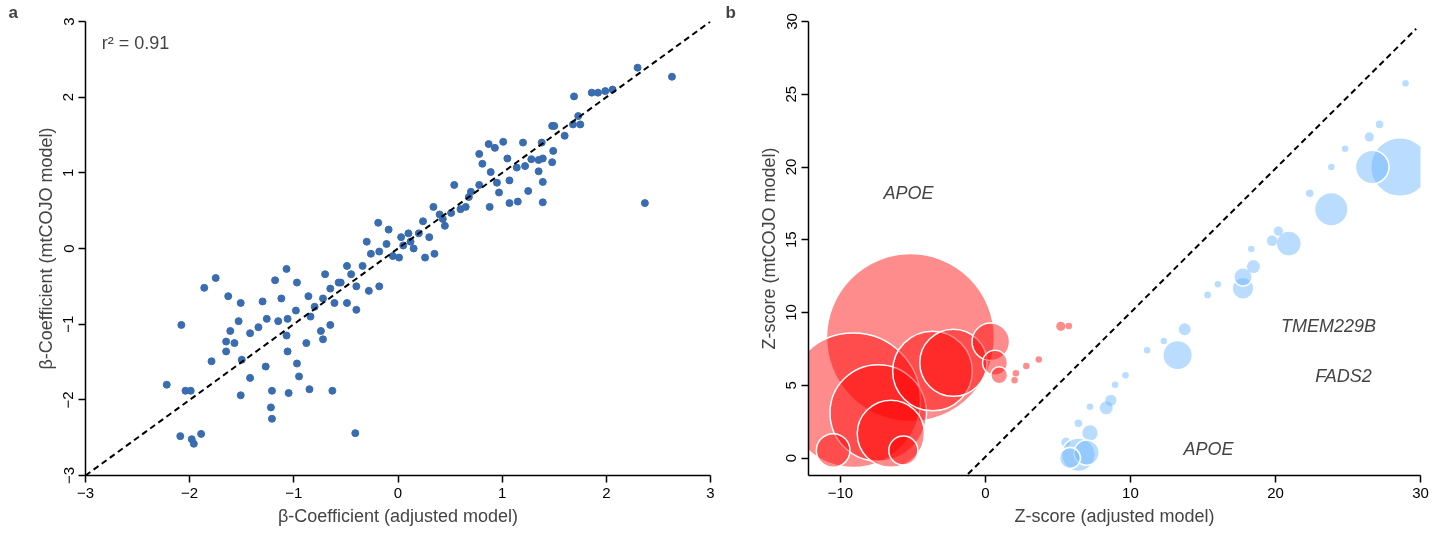 The image size is (1435, 535). Describe the element at coordinates (135, 42) in the screenshot. I see `annotation: r² = 0.91` at that location.